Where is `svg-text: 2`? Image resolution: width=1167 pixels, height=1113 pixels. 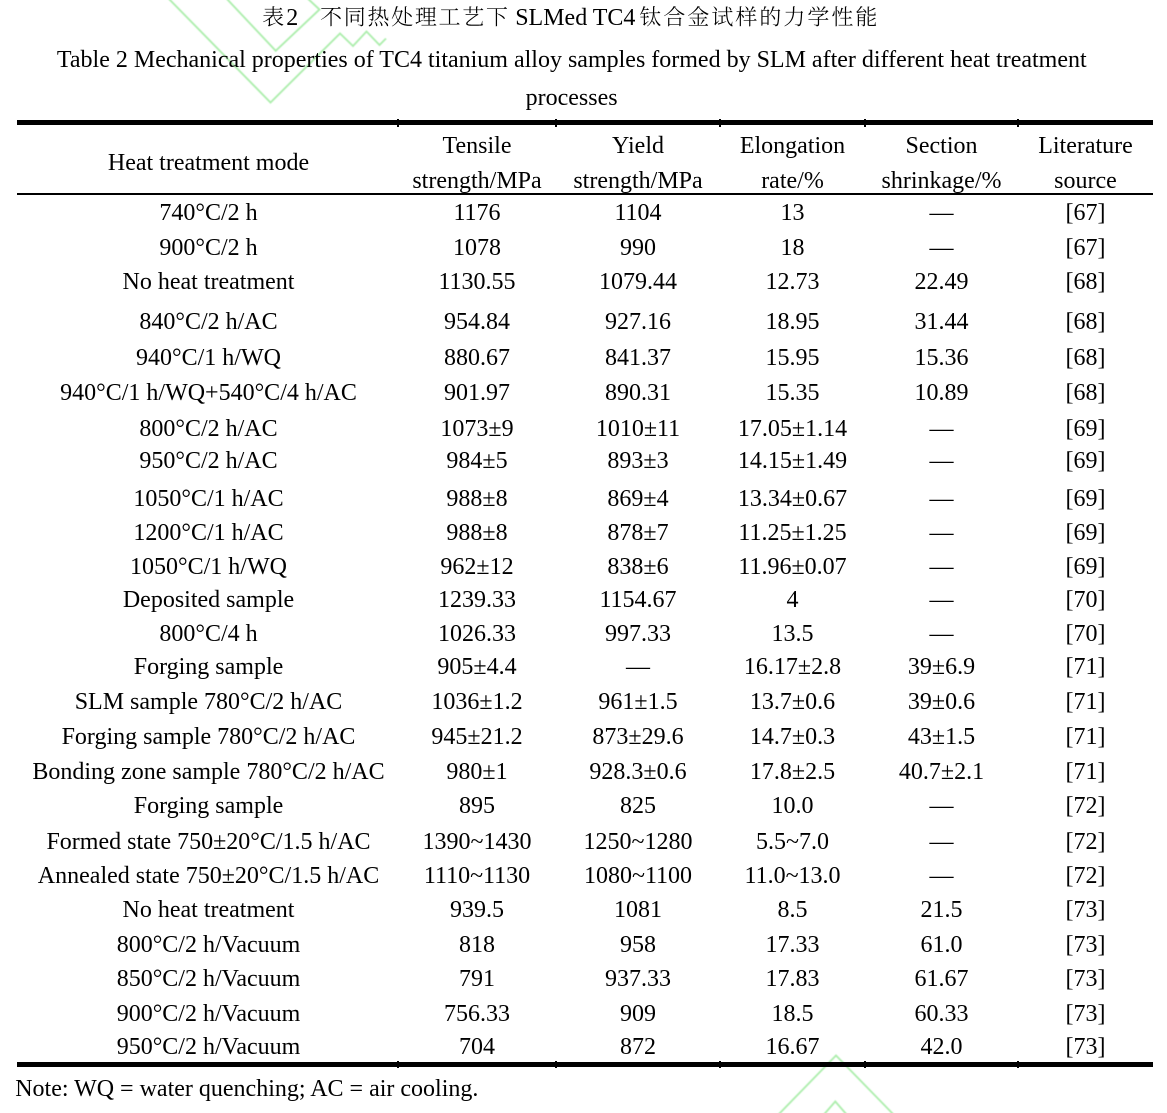
svg-text: 2 is located at coordinates (292, 18).